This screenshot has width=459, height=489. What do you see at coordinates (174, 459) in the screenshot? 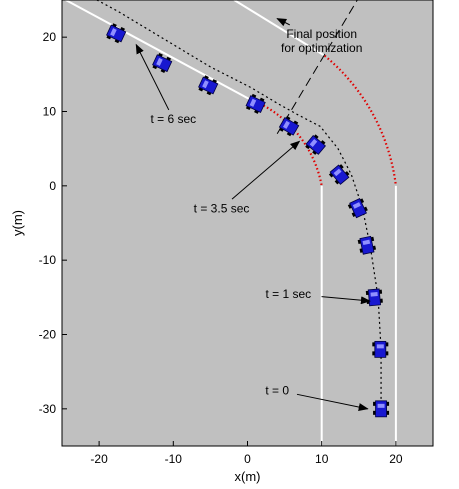
I see `x-tick-label: -10` at bounding box center [174, 459].